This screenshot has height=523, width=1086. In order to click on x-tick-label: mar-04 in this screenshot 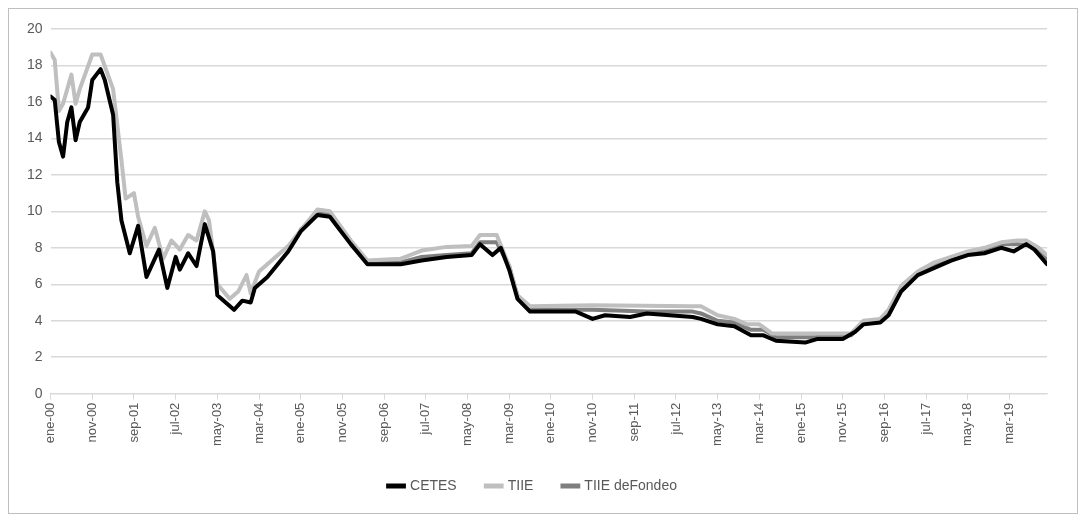, I will do `click(258, 423)`.